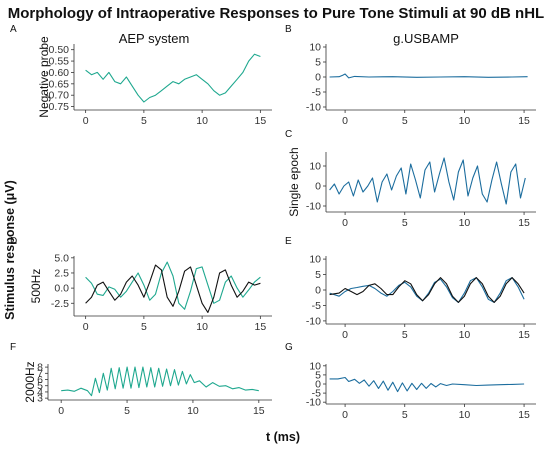  Describe the element at coordinates (40, 399) in the screenshot. I see `y-tick-label: 3` at that location.